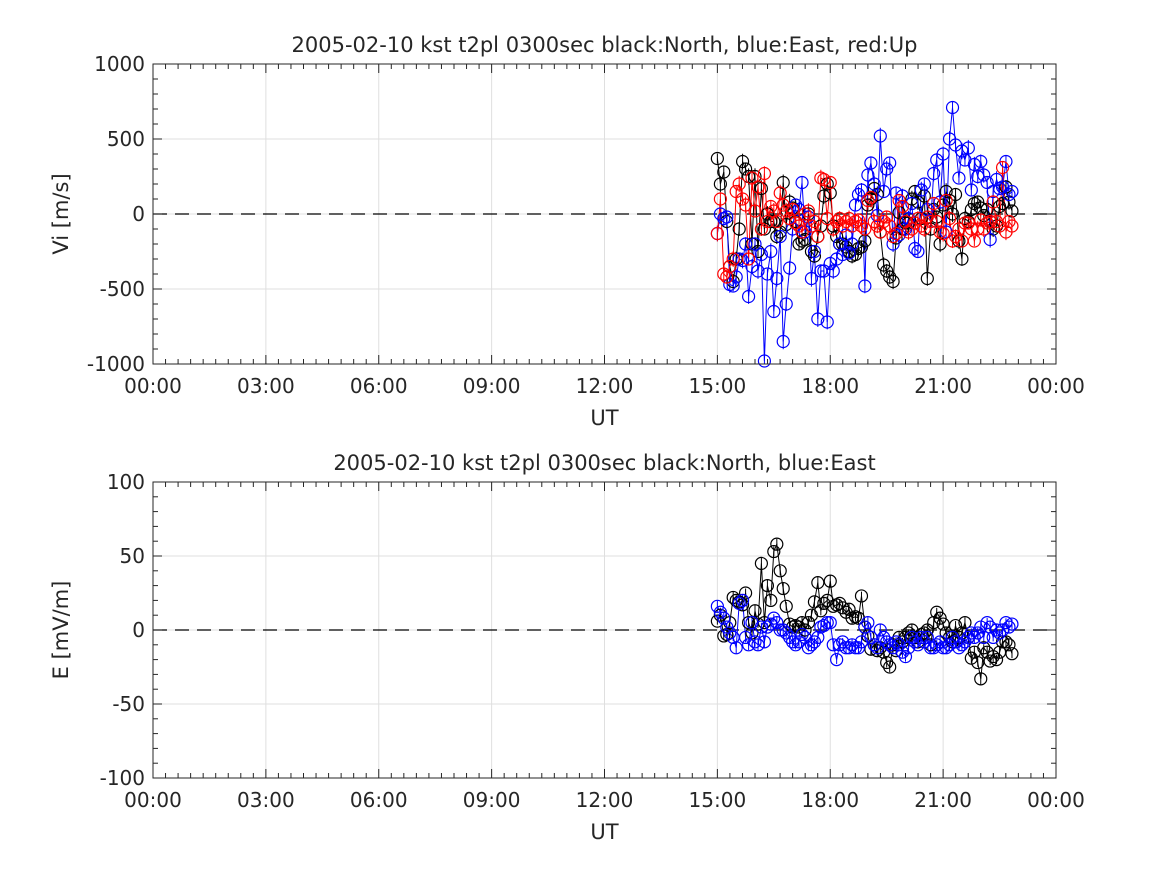  What do you see at coordinates (138, 214) in the screenshot?
I see `y-tick-label: 0` at bounding box center [138, 214].